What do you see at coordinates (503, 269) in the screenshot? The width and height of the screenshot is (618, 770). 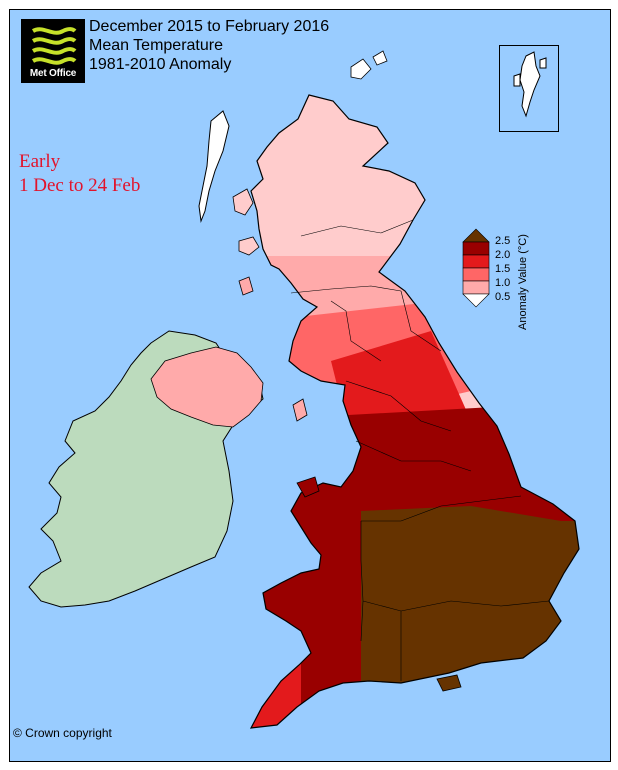 I see `legend-tick-1-5: 1.5` at bounding box center [503, 269].